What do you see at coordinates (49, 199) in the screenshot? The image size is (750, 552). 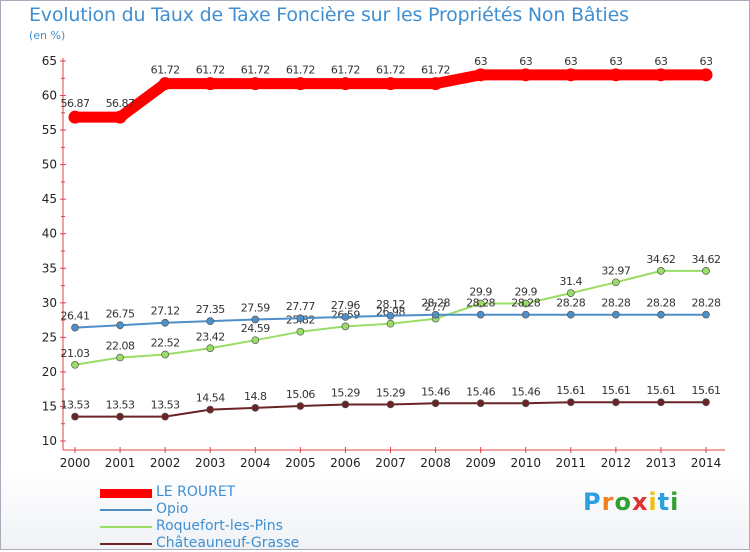 I see `y-tick-label: 45` at bounding box center [49, 199].